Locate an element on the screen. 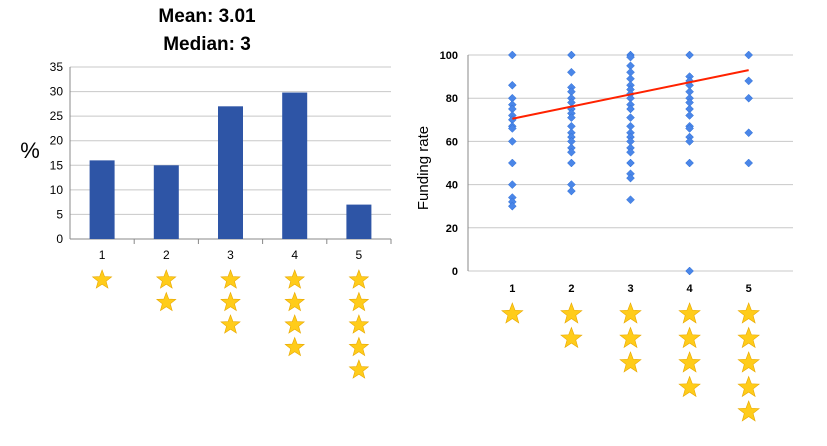  trend-line is located at coordinates (630, 94).